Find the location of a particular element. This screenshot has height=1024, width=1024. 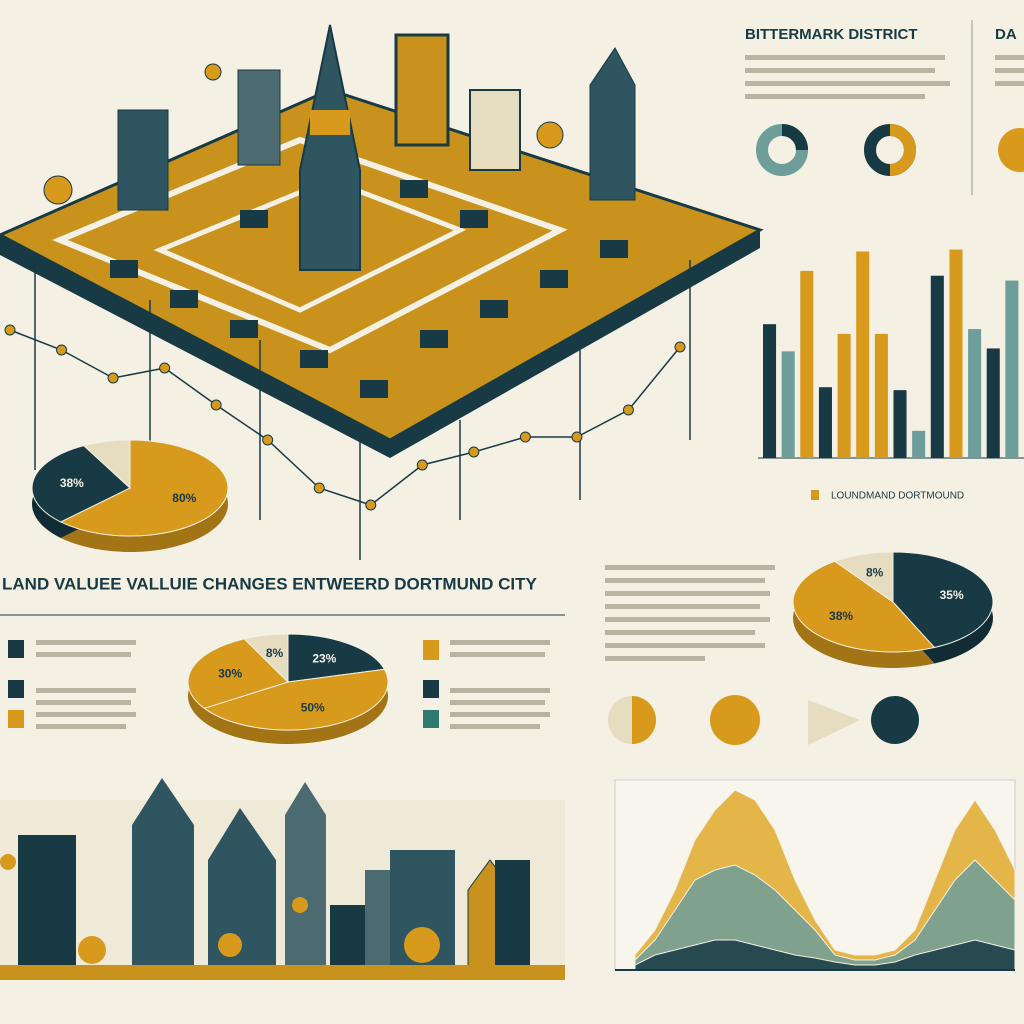

area is located at coordinates (825, 955).